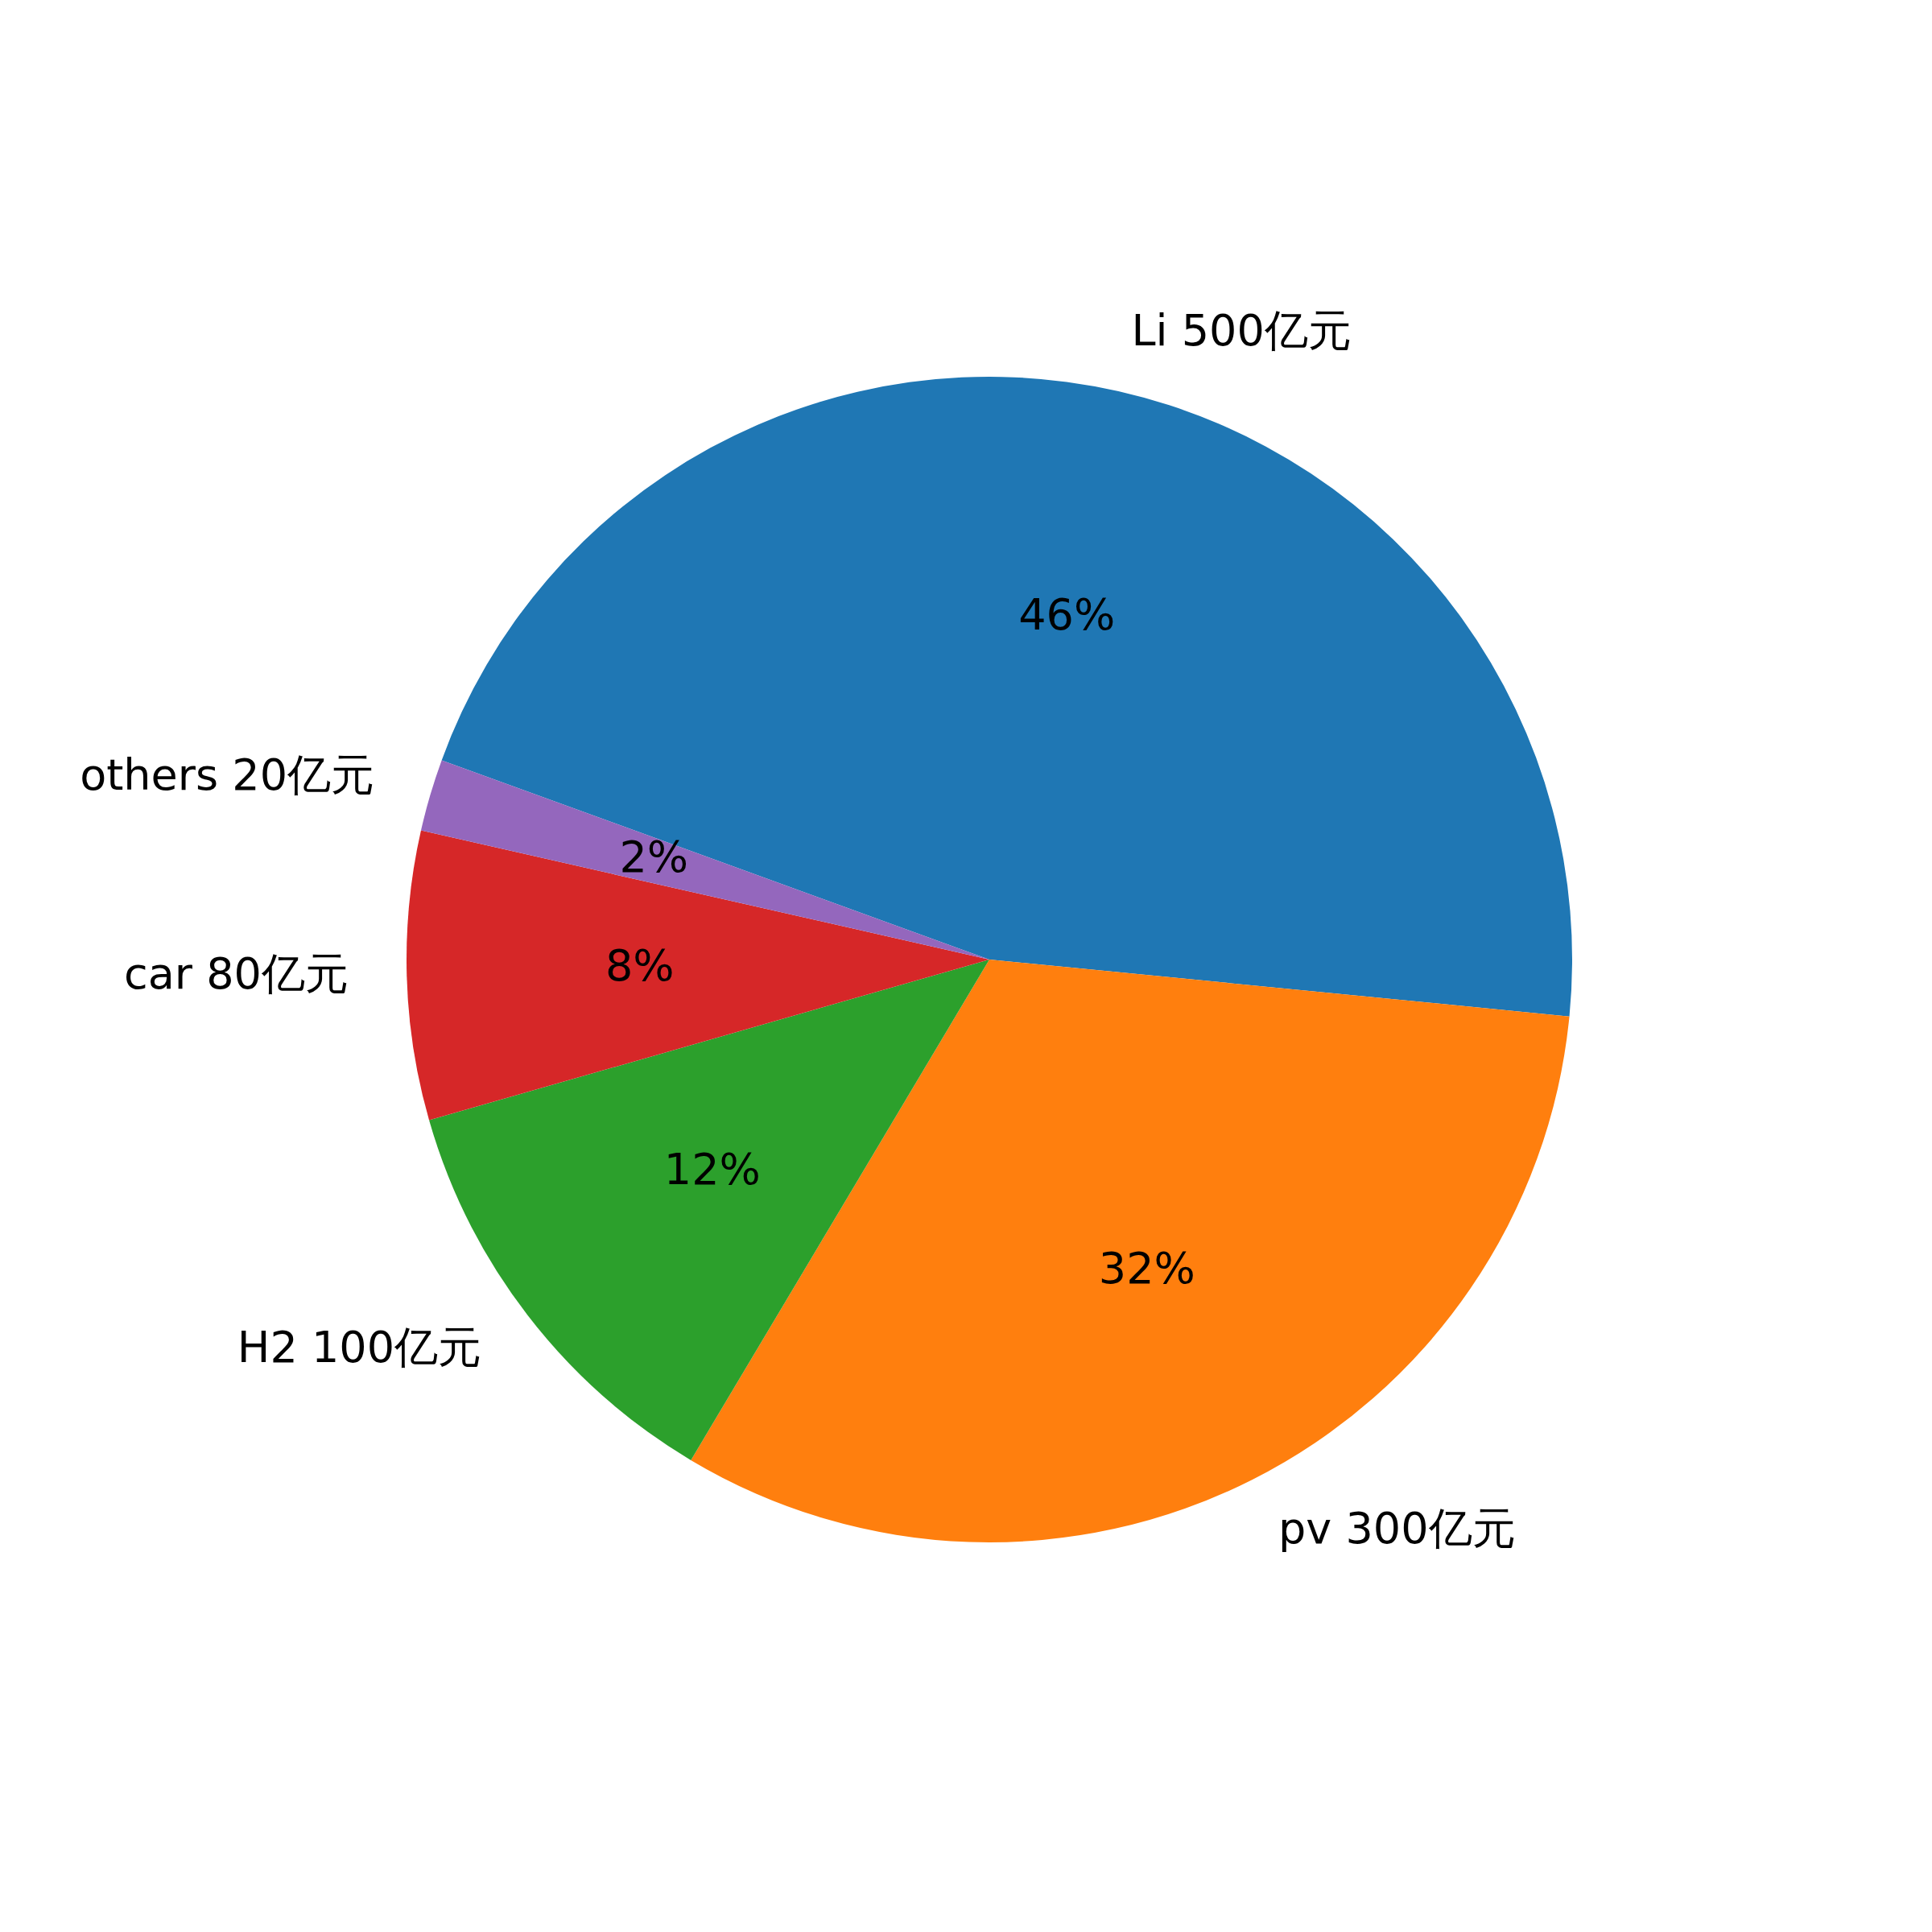 The image size is (1932, 1932). Describe the element at coordinates (712, 1169) in the screenshot. I see `data-label: 12%` at that location.